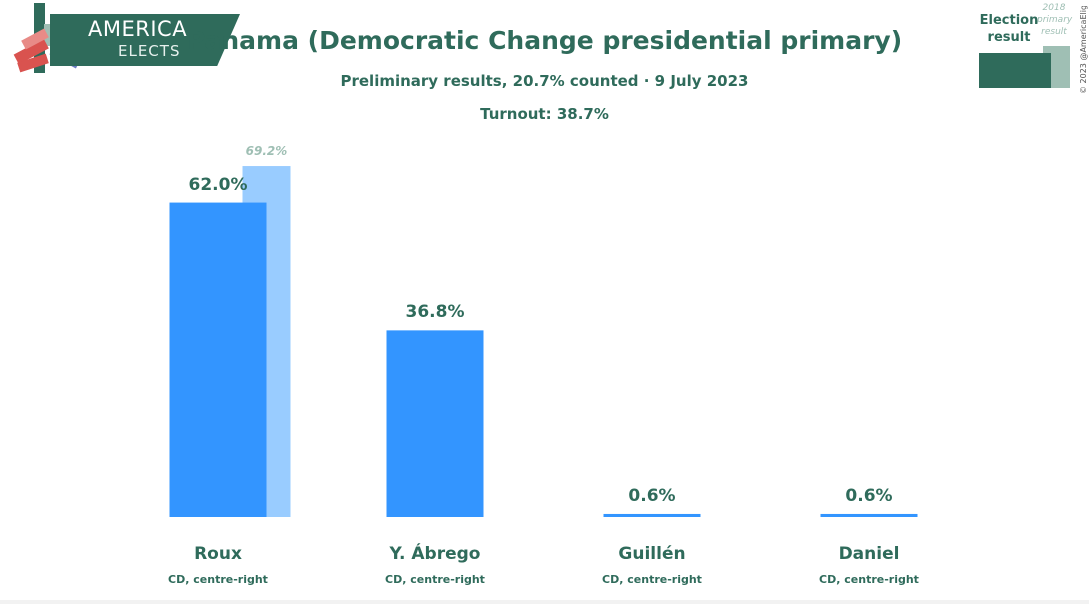  I want to click on copyright-text: © 2023 @AmericaElige, so click(1083, 50).